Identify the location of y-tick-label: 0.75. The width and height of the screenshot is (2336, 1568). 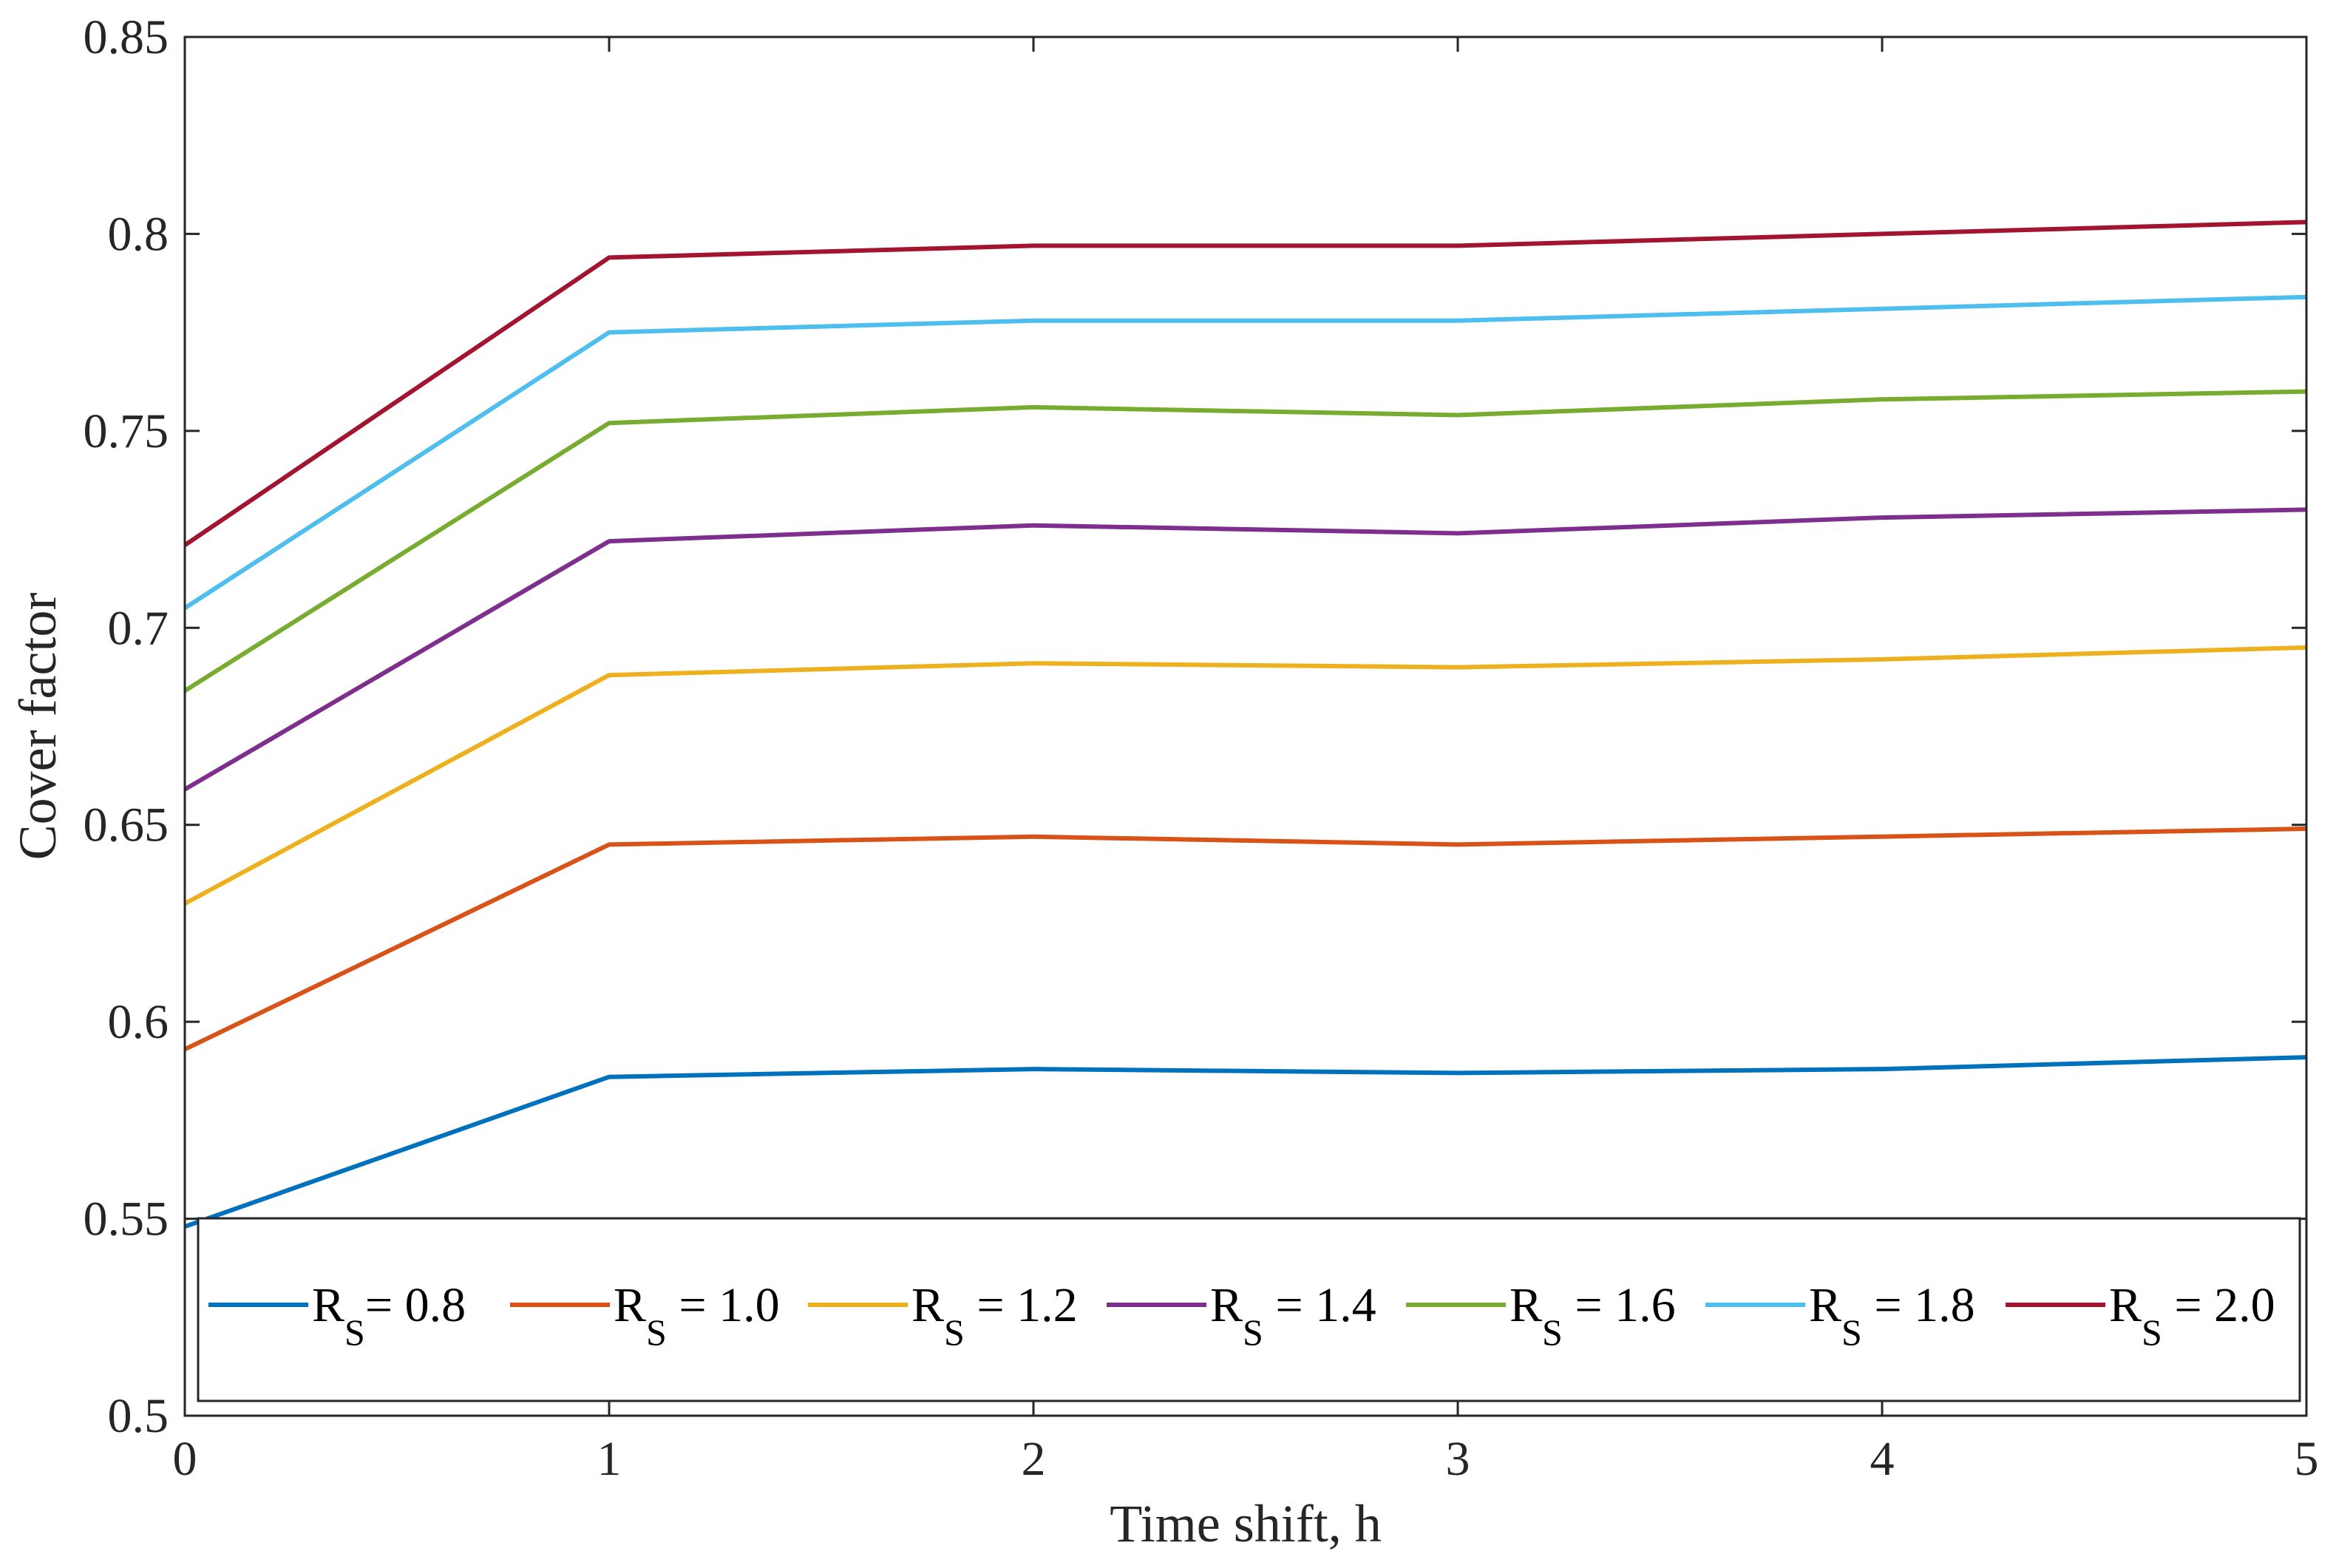
(126, 431).